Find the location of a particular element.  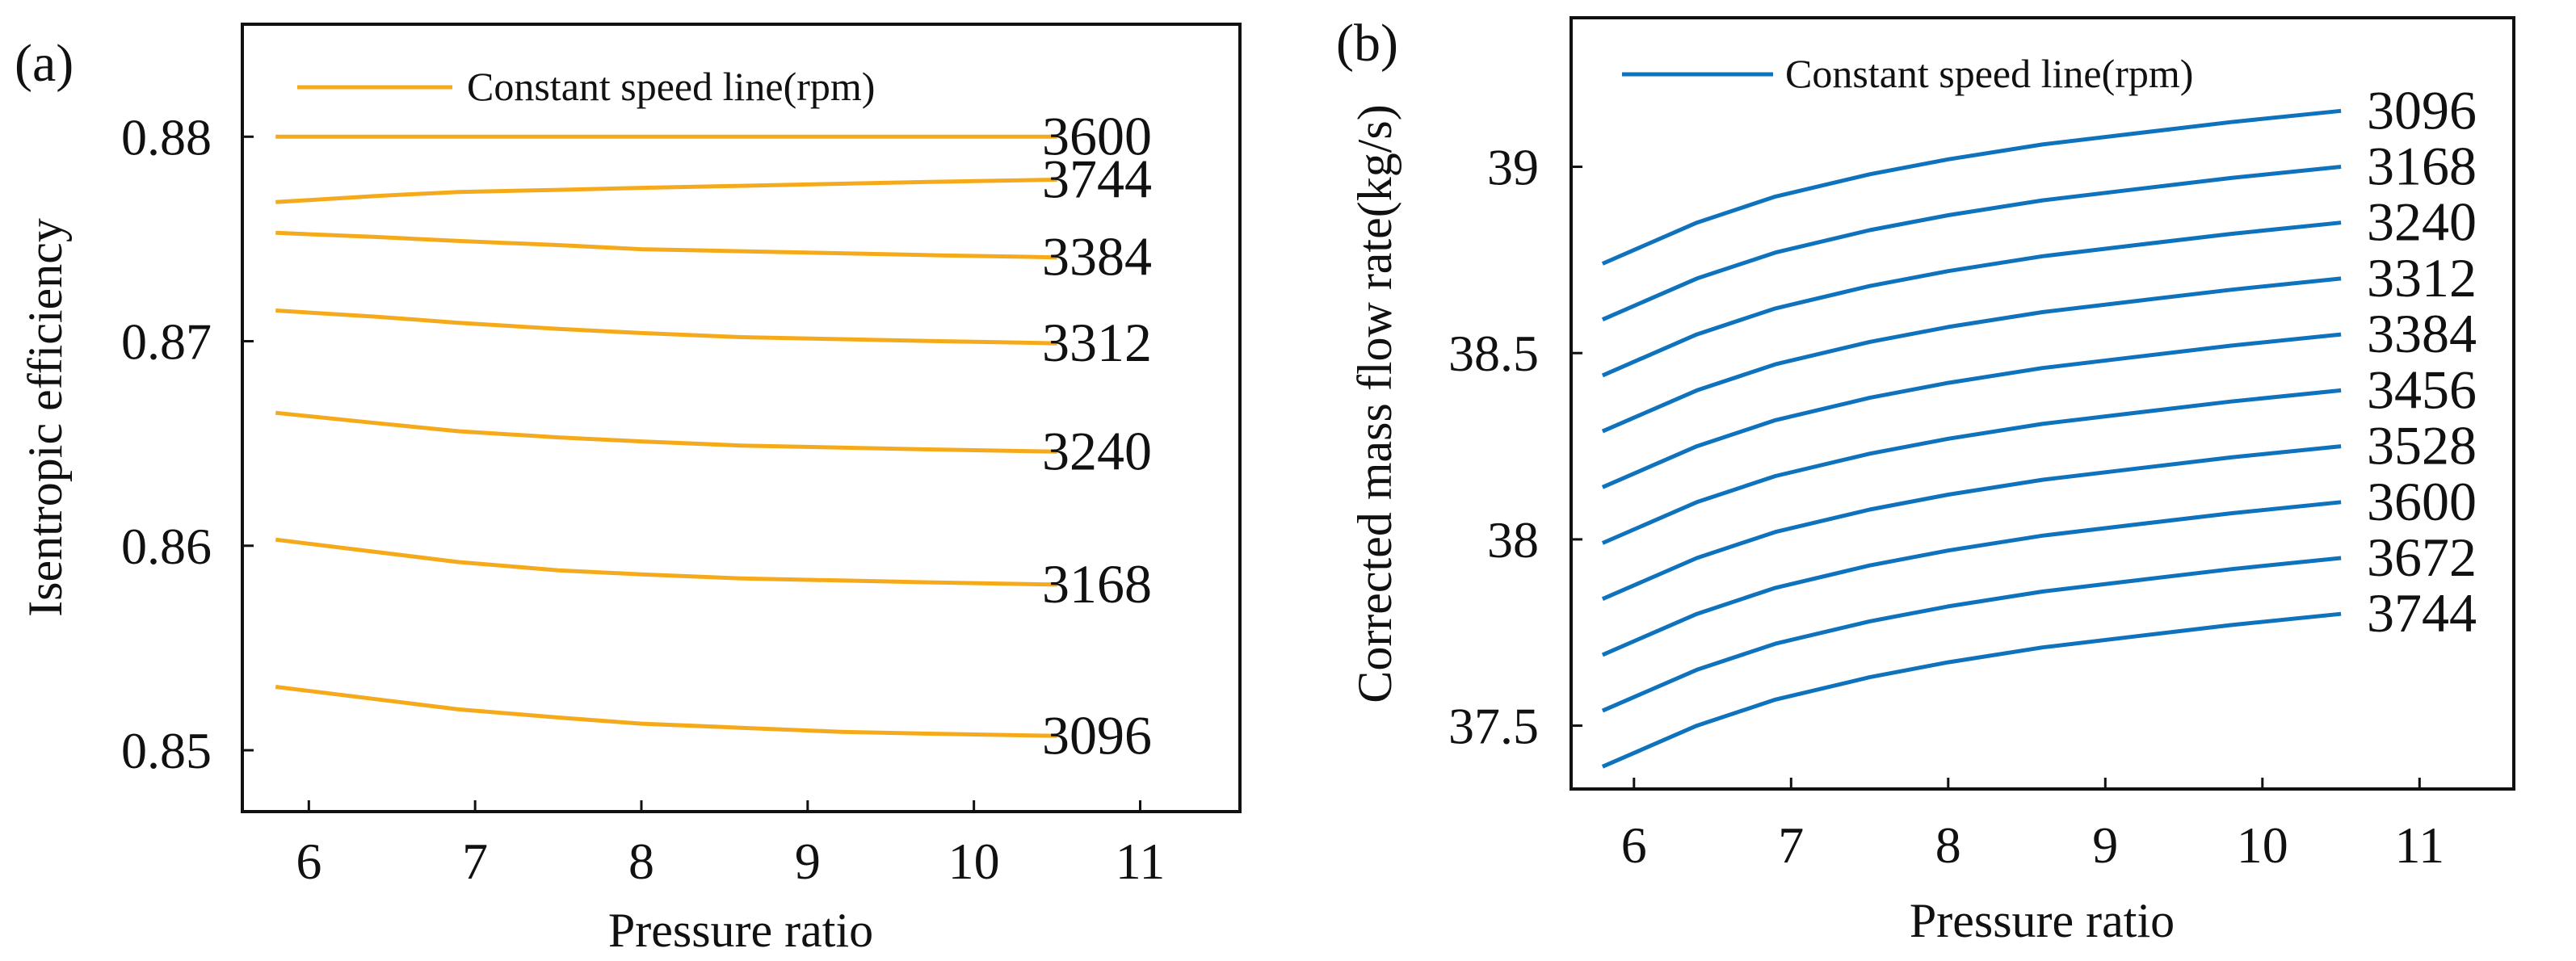

panel-a-xtick-label: 6 is located at coordinates (308, 861).